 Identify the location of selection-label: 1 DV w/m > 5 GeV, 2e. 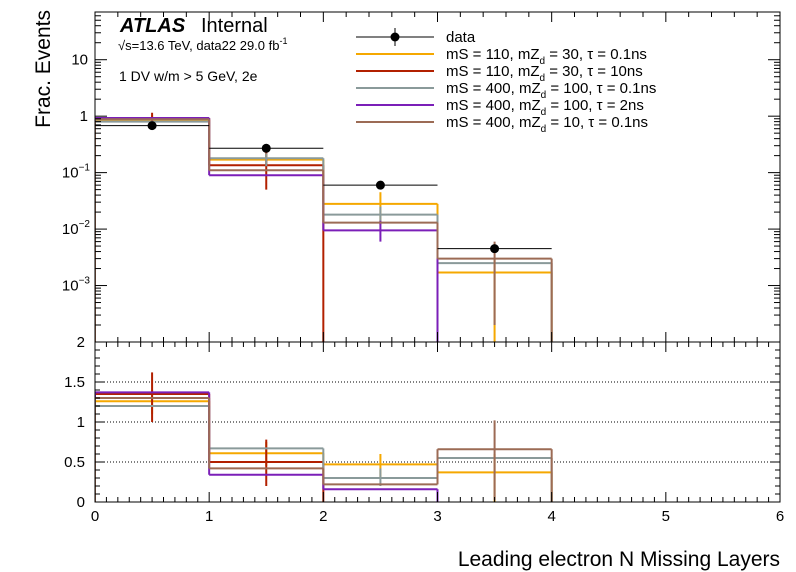
(188, 76).